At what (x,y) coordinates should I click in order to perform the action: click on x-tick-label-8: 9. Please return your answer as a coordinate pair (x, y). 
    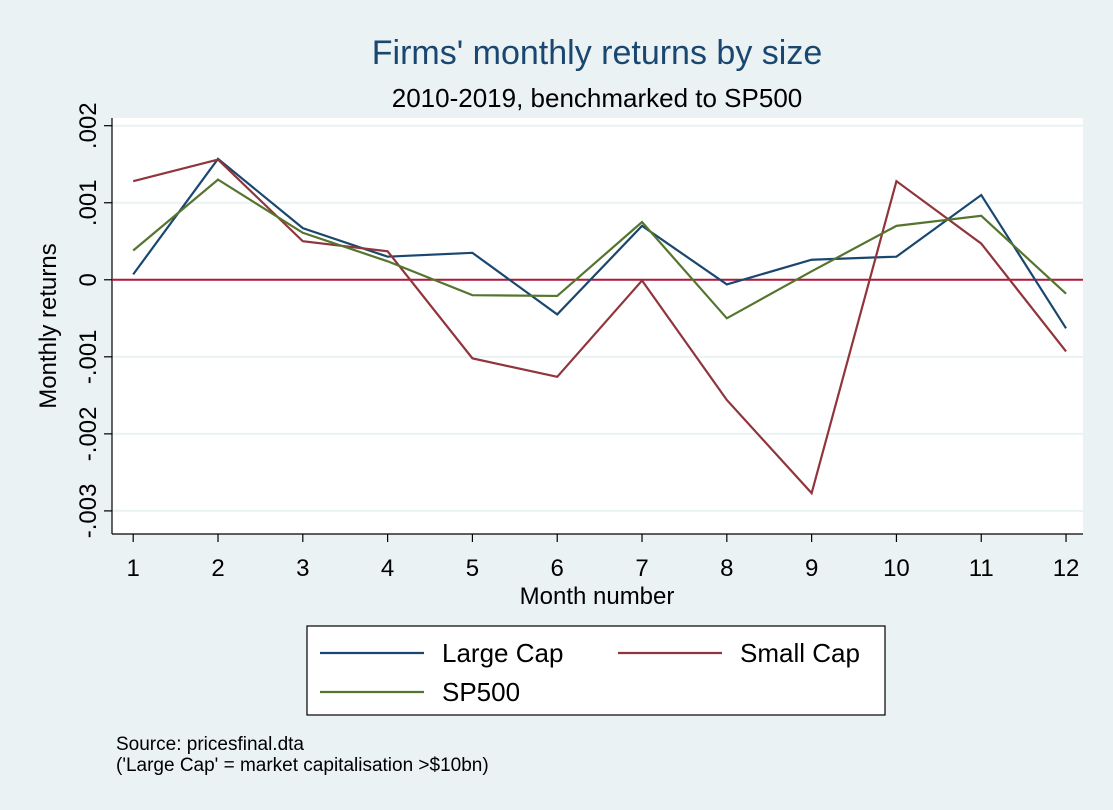
    Looking at the image, I should click on (811, 568).